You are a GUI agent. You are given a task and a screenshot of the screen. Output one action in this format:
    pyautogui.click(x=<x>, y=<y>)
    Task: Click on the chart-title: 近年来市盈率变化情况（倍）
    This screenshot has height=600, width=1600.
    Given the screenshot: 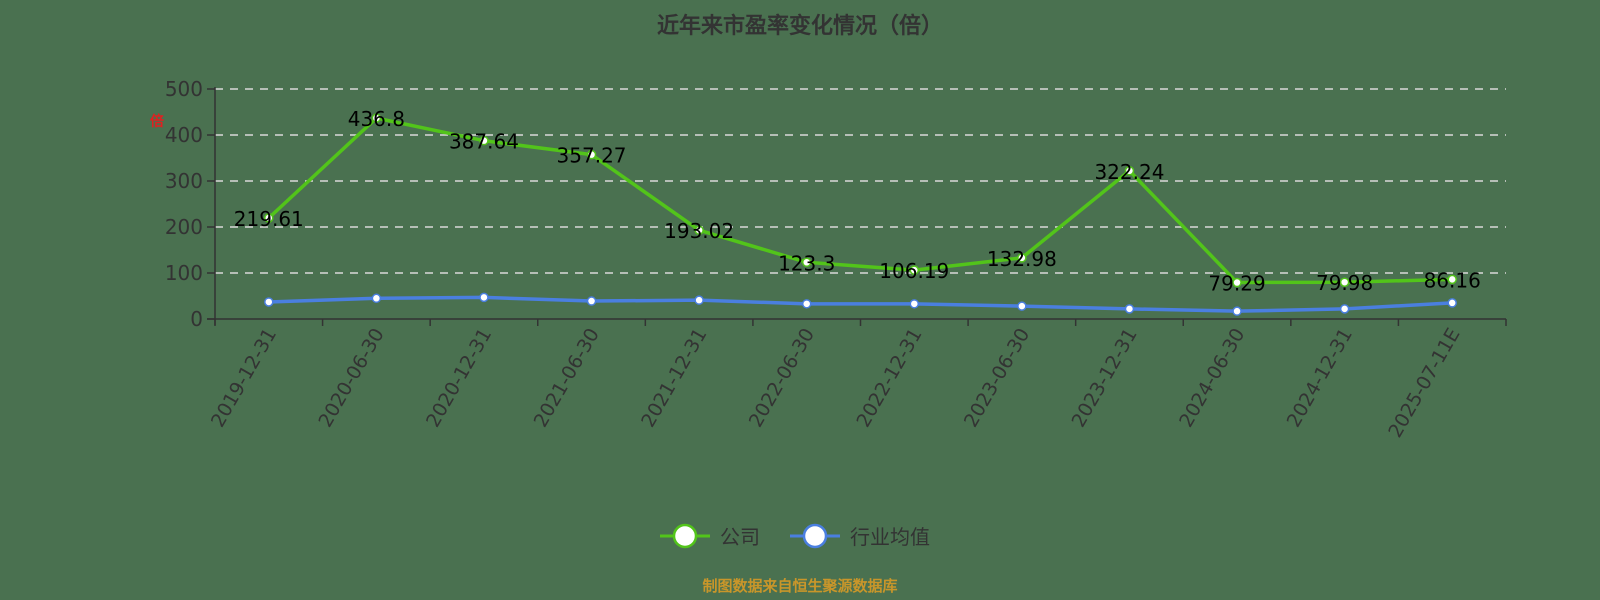 What is the action you would take?
    pyautogui.click(x=800, y=26)
    